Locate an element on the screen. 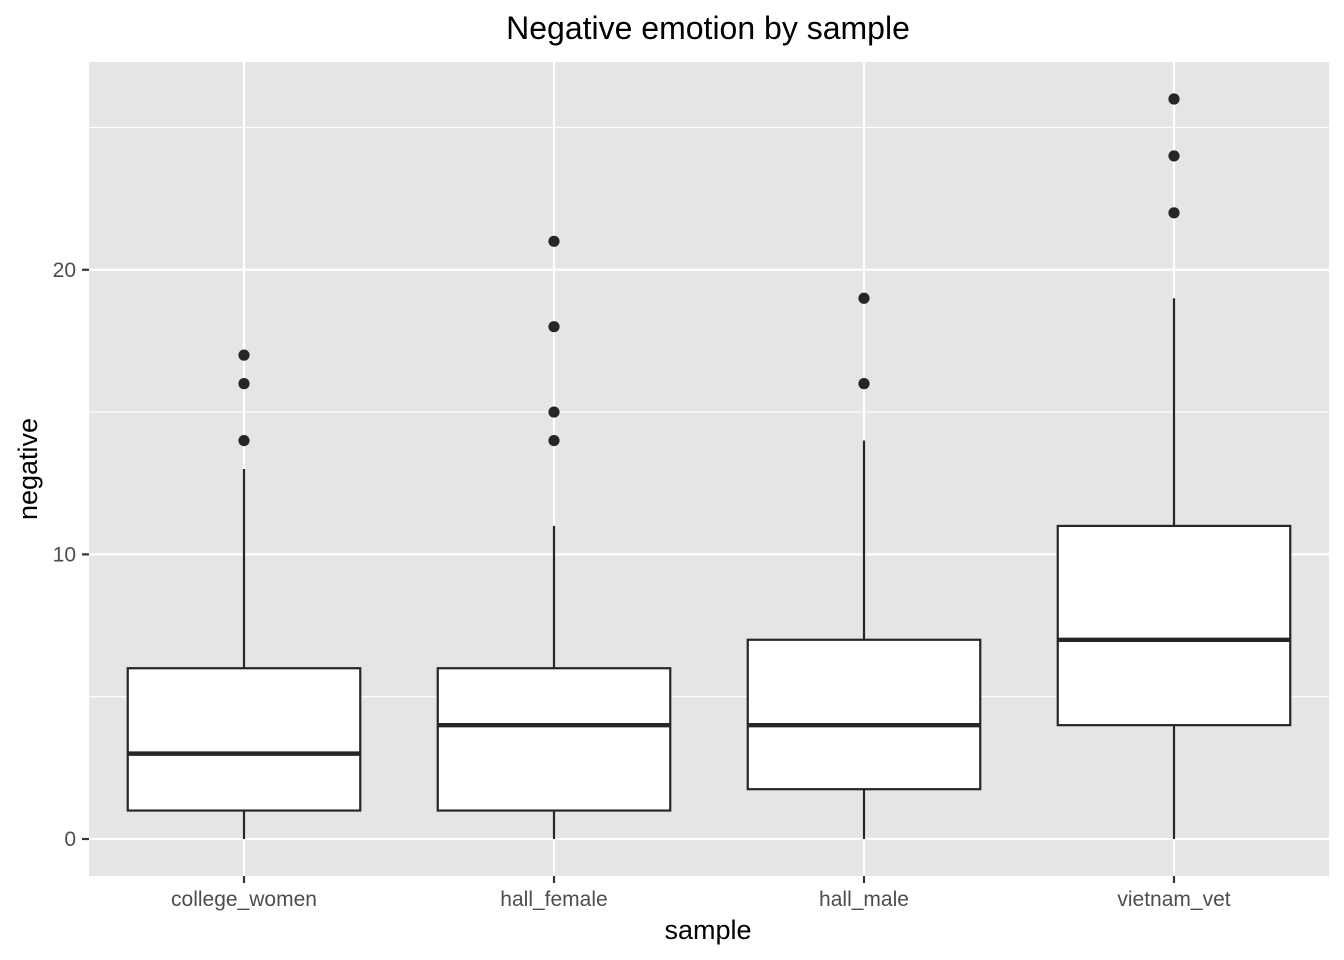 The width and height of the screenshot is (1344, 960). x-tick-label: hall_female is located at coordinates (553, 899).